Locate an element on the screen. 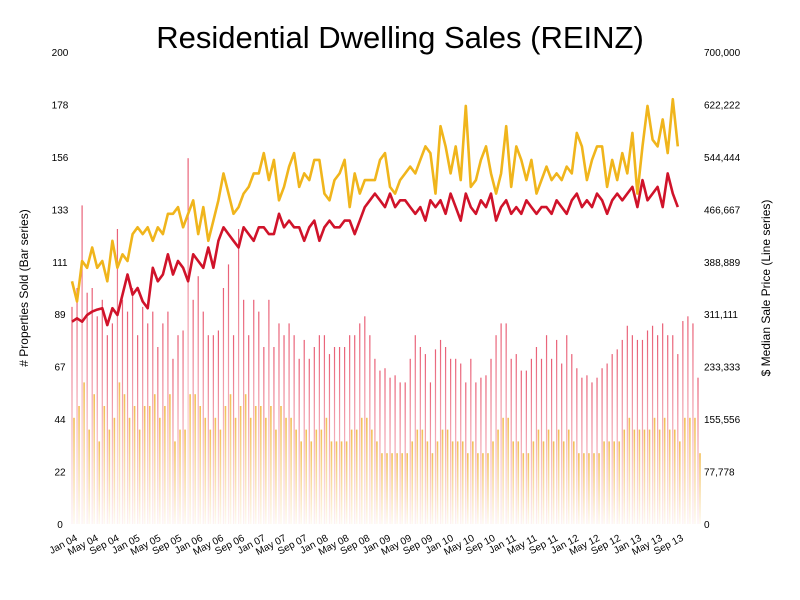 The width and height of the screenshot is (800, 600). y-right-tick-label: 311,111 is located at coordinates (721, 315).